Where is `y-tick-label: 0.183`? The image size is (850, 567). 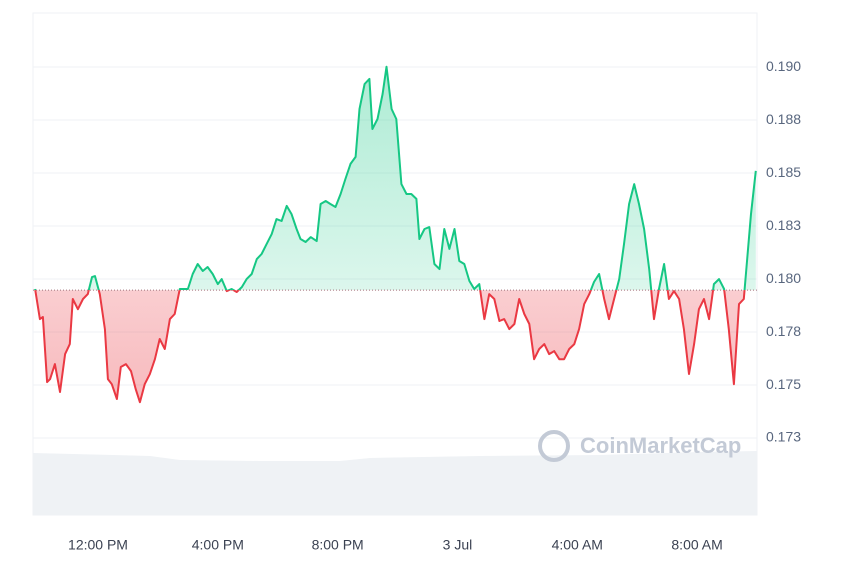
y-tick-label: 0.183 is located at coordinates (783, 225).